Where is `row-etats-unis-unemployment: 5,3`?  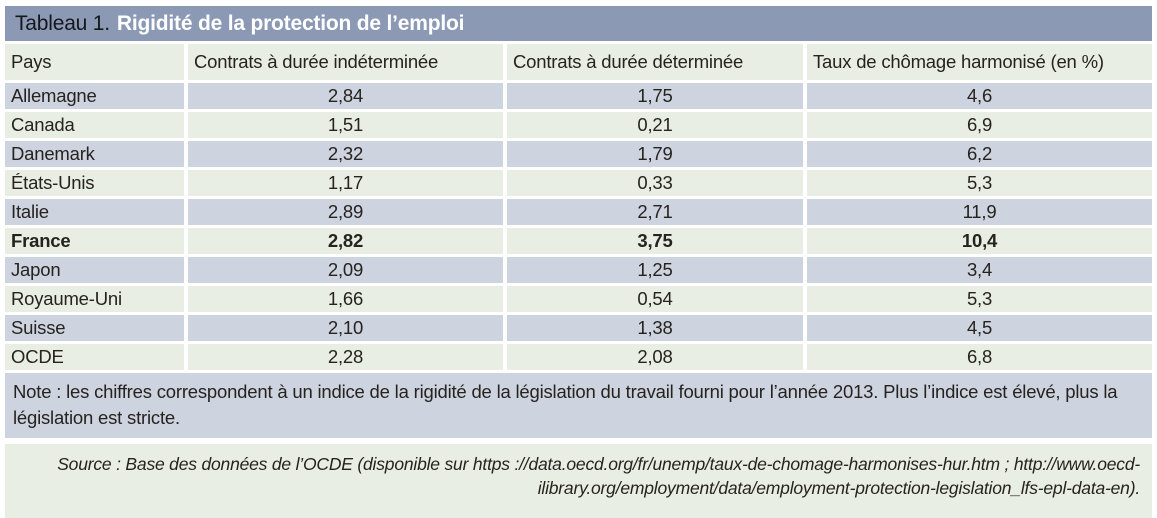
row-etats-unis-unemployment: 5,3 is located at coordinates (979, 183).